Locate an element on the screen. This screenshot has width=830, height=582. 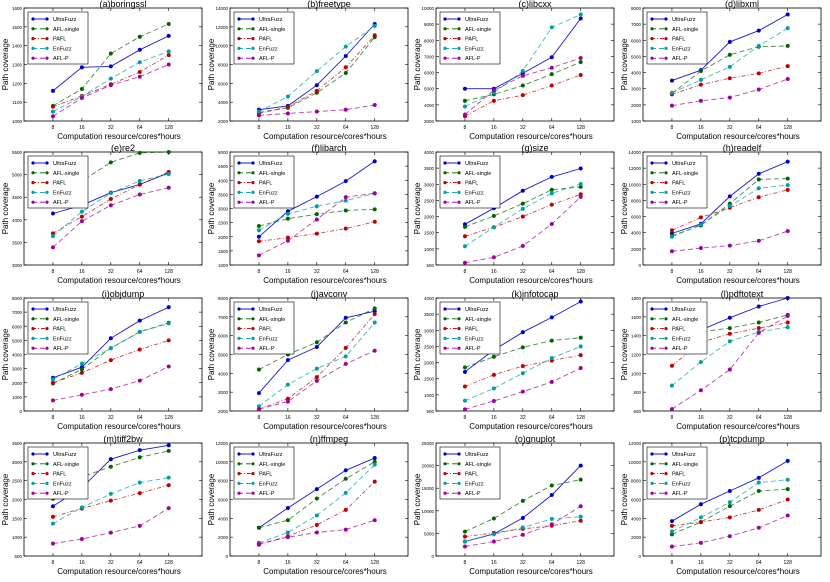
x-tick-label: 64 is located at coordinates (140, 563).